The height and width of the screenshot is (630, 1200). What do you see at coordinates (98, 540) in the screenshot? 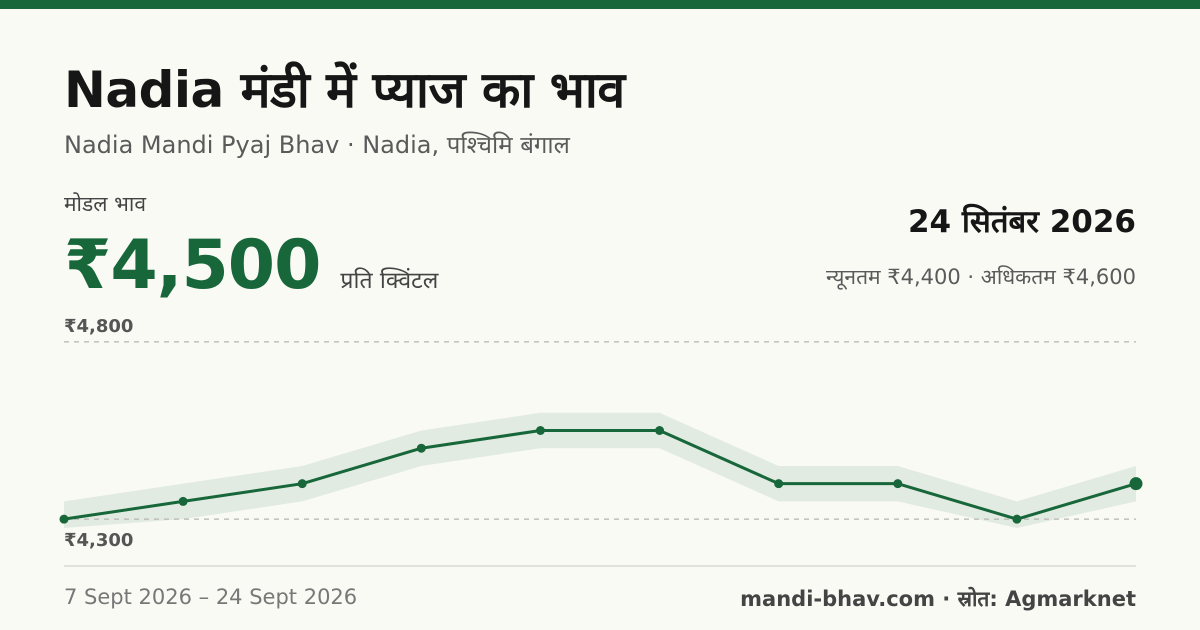
I see `y-tick-label: ₹4,300` at bounding box center [98, 540].